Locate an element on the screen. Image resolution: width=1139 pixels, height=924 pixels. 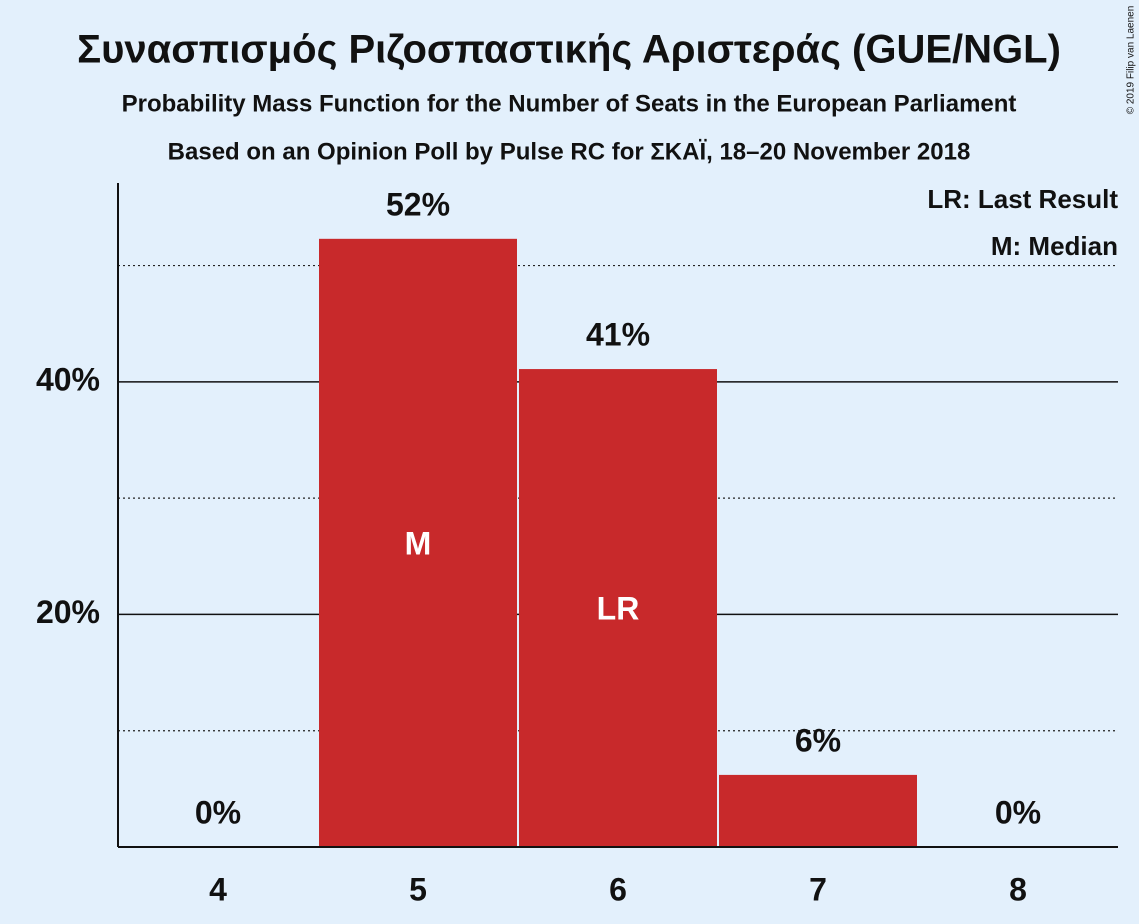
value-label: 41% is located at coordinates (618, 335).